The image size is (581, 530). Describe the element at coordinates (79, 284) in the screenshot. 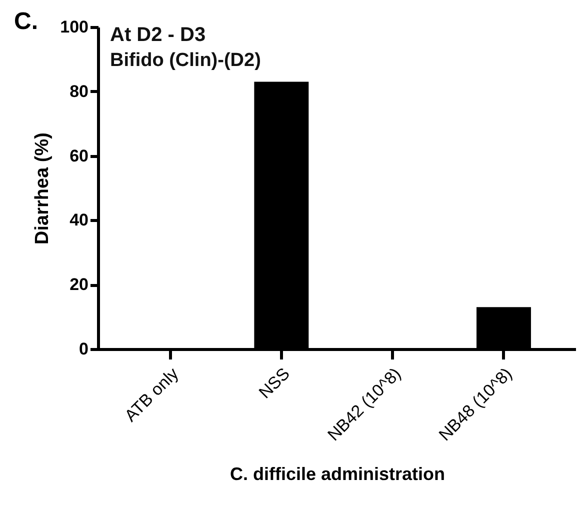

I see `y-tick-label: 20` at that location.